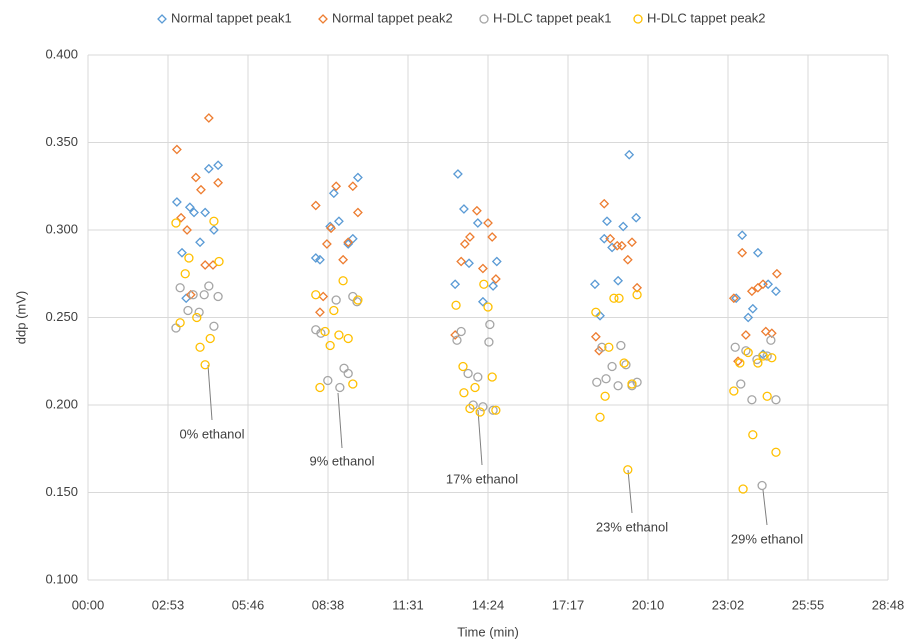 This screenshot has height=643, width=914. What do you see at coordinates (488, 604) in the screenshot?
I see `x-tick-label: 14:24` at bounding box center [488, 604].